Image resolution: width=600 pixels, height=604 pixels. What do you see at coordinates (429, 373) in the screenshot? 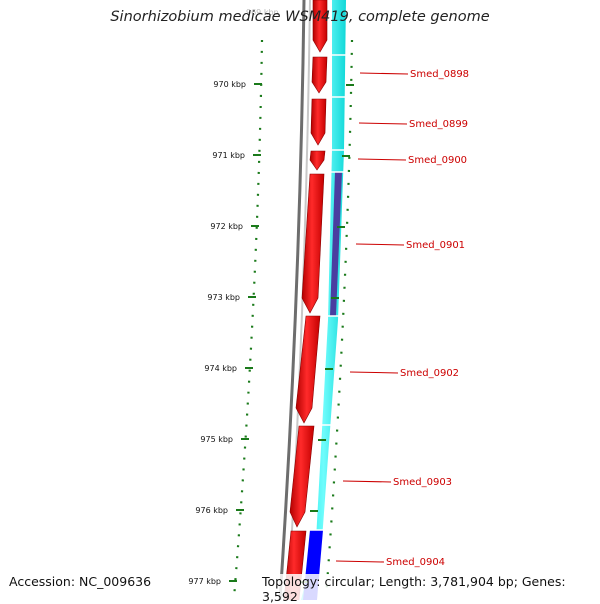
I see `gene-label-smed-0902: Smed_0902` at bounding box center [429, 373].